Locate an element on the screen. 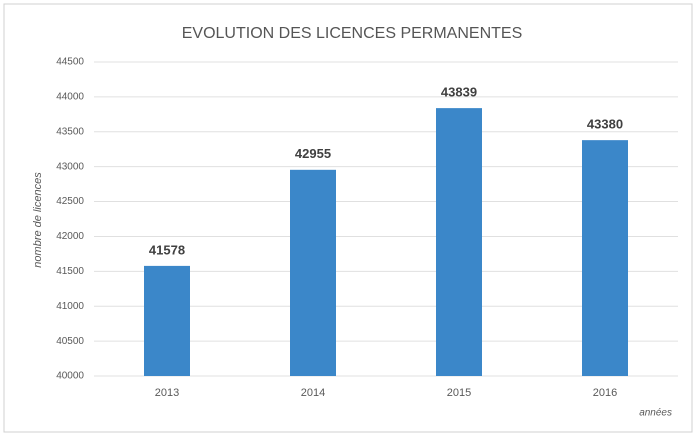 This screenshot has width=697, height=437. y-tick-label: 42000 is located at coordinates (70, 236).